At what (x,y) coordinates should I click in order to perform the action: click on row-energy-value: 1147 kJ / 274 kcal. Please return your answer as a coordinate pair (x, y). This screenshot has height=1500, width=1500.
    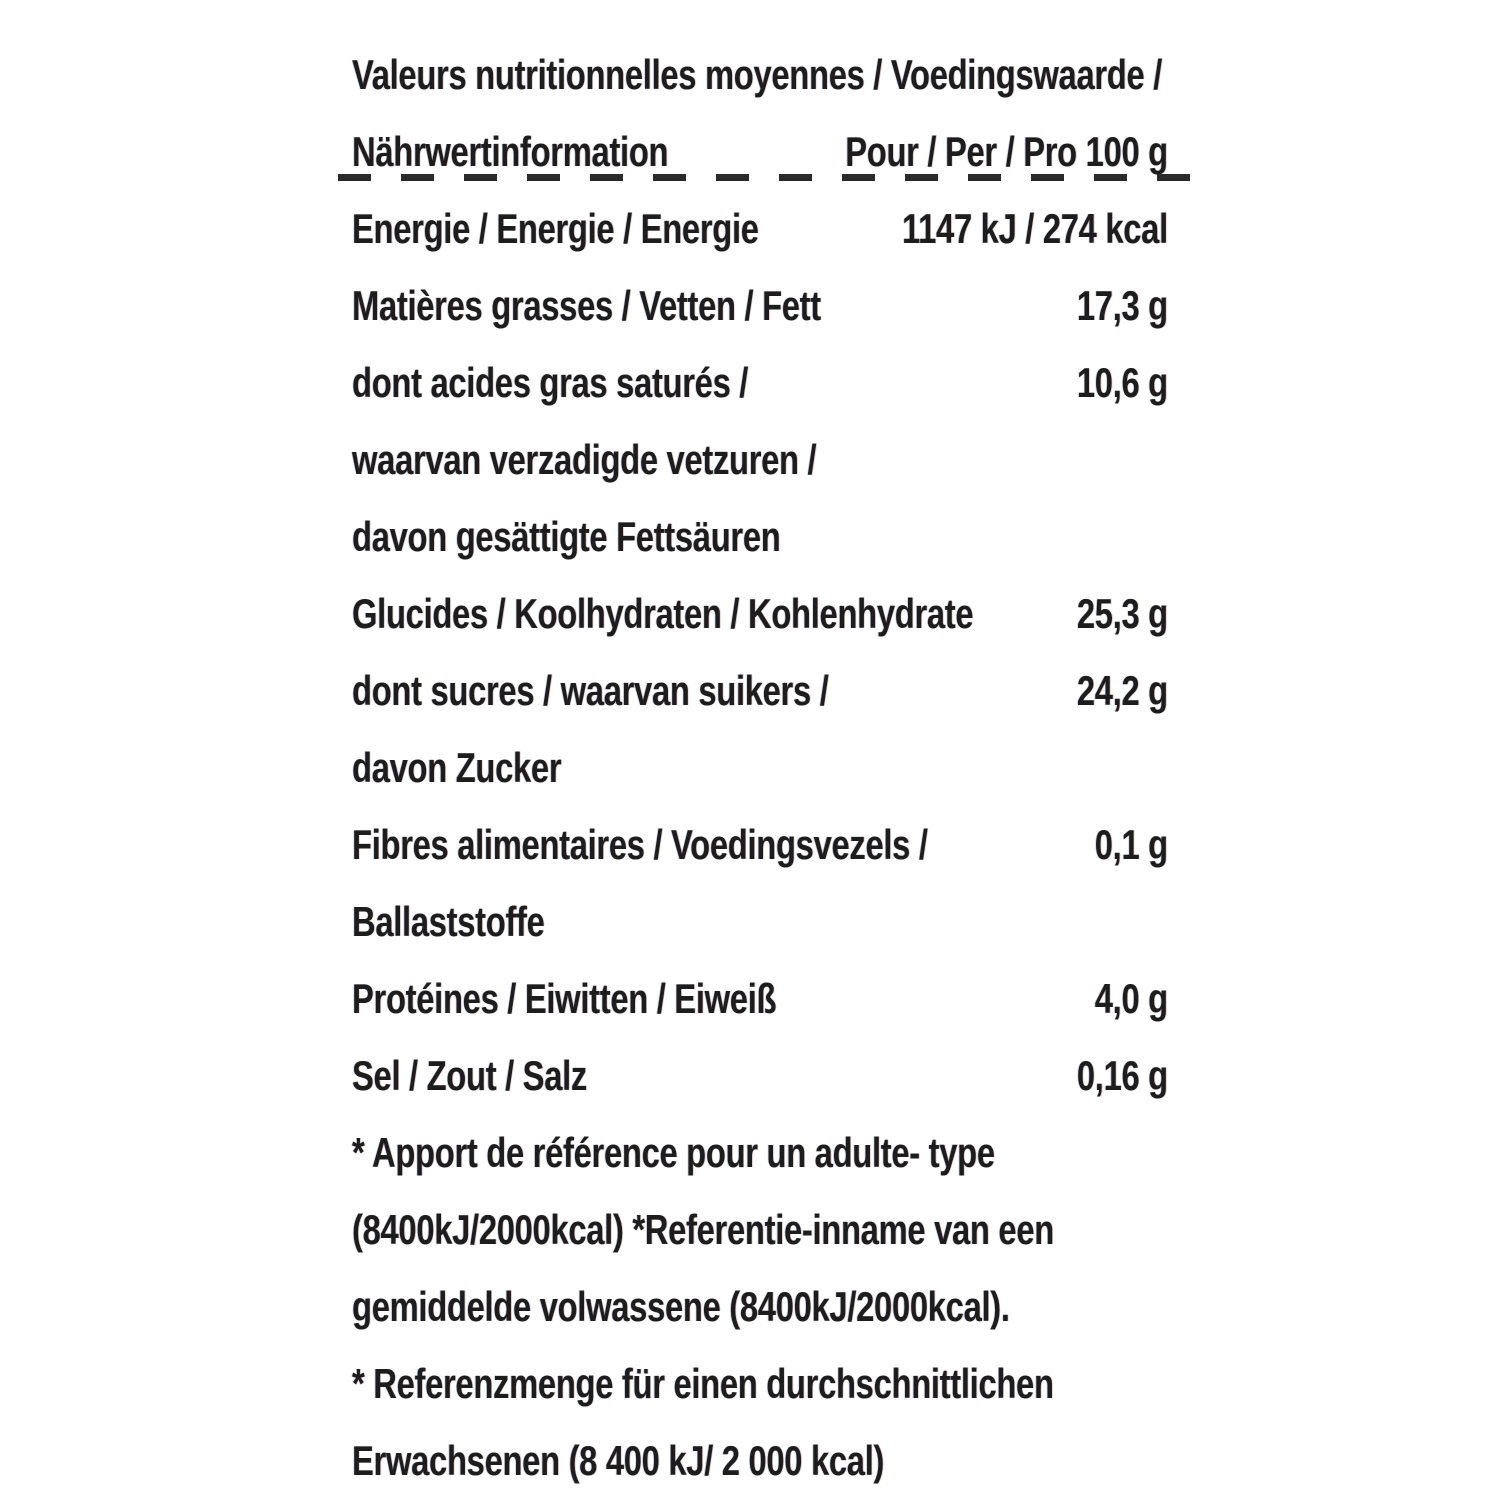
    Looking at the image, I should click on (1035, 228).